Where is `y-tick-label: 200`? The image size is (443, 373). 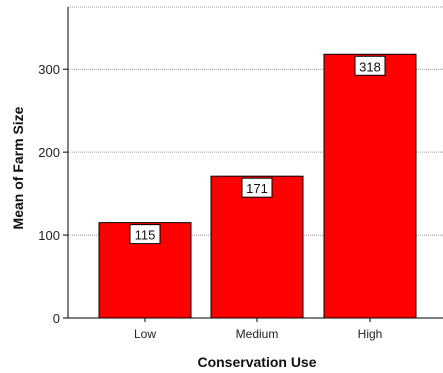
y-tick-label: 200 is located at coordinates (49, 152).